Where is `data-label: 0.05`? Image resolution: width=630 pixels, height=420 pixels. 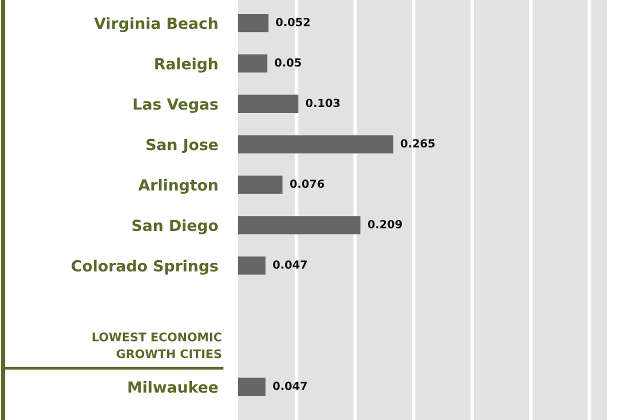 data-label: 0.05 is located at coordinates (287, 62).